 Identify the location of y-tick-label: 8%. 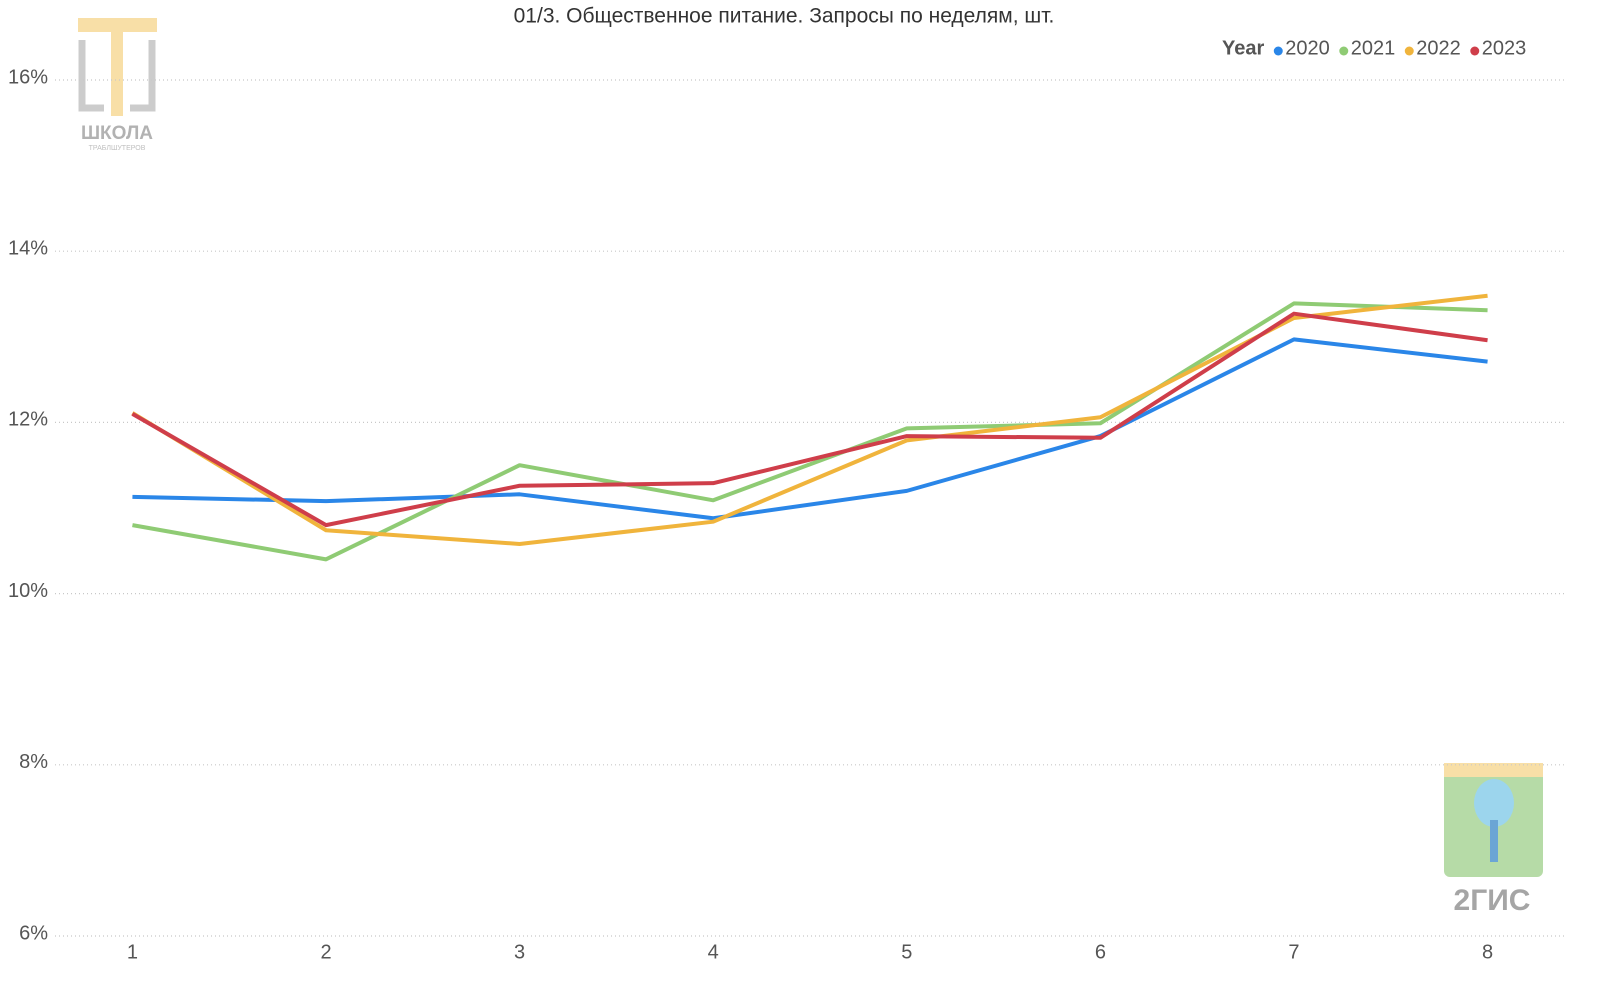
(33, 762).